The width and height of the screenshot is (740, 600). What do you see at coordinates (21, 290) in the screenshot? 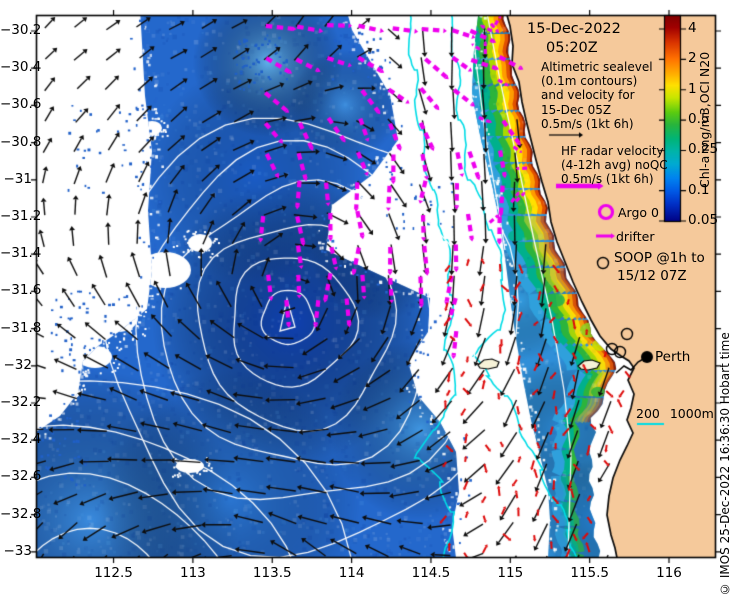
I see `y-tick-label: −31.6` at bounding box center [21, 290].